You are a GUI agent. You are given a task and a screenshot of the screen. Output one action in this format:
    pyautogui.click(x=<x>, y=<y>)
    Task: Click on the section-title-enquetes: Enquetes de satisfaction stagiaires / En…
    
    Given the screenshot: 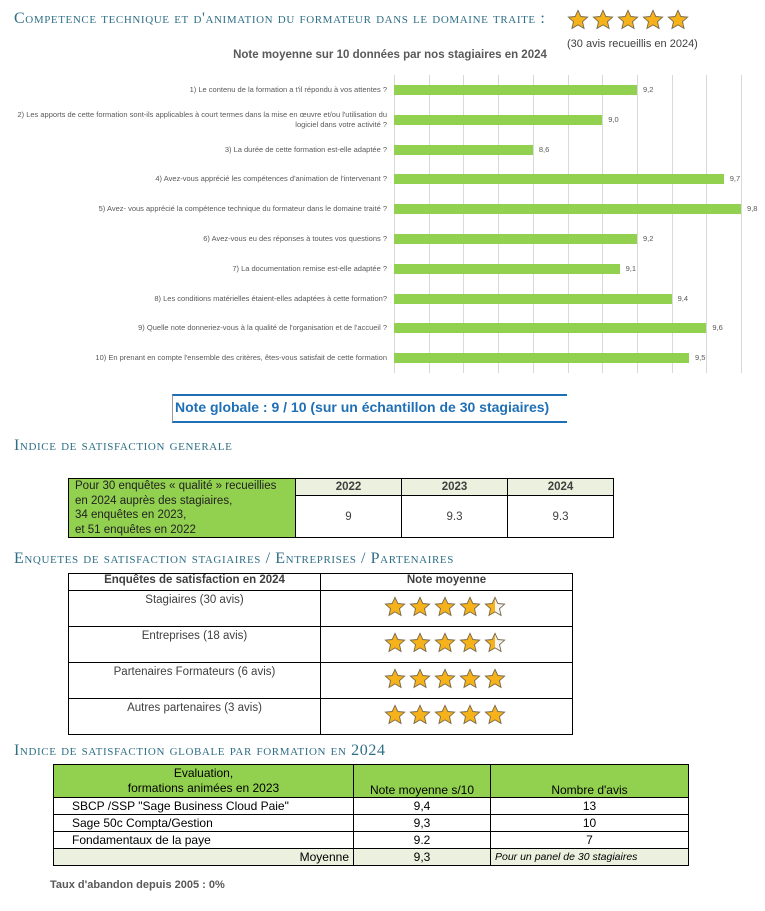 What is the action you would take?
    pyautogui.click(x=234, y=558)
    